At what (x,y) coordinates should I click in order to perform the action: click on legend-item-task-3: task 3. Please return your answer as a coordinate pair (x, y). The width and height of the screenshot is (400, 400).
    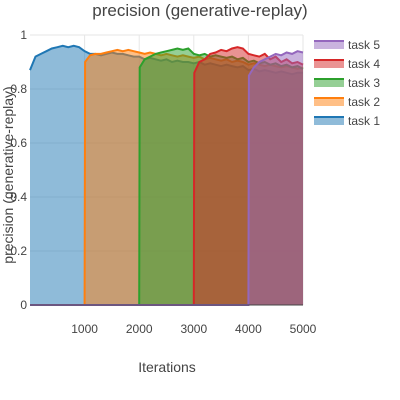
    Looking at the image, I should click on (347, 83).